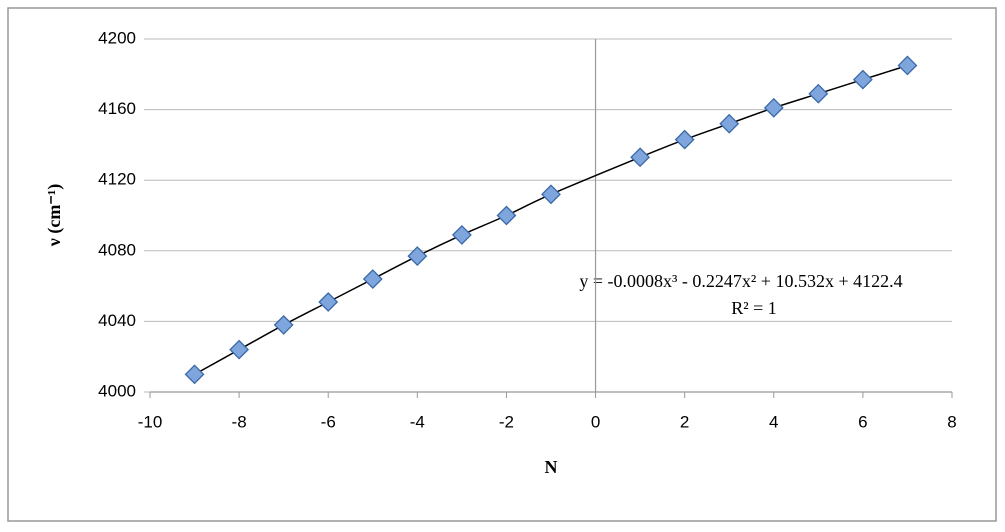 The height and width of the screenshot is (532, 1005). Describe the element at coordinates (506, 421) in the screenshot. I see `x-tick-label: -2` at that location.